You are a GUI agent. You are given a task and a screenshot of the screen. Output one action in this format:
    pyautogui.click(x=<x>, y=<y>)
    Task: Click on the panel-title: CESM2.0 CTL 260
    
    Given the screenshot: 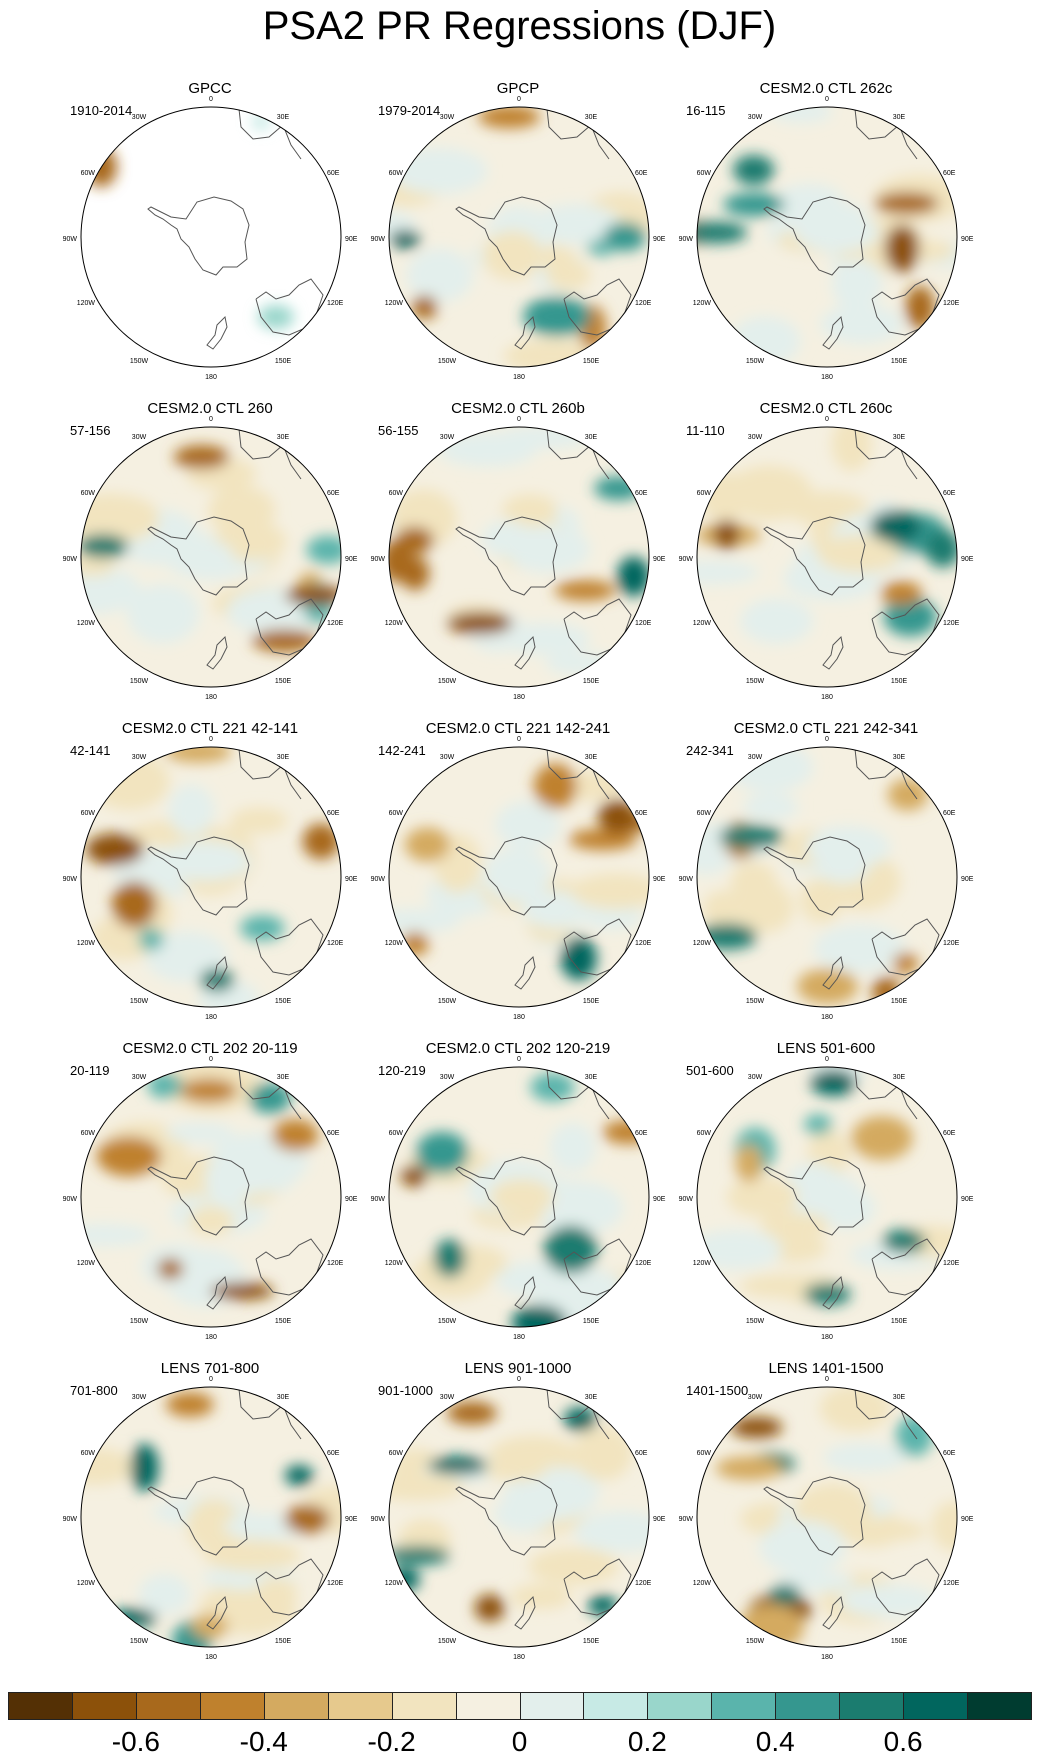 What is the action you would take?
    pyautogui.click(x=210, y=408)
    